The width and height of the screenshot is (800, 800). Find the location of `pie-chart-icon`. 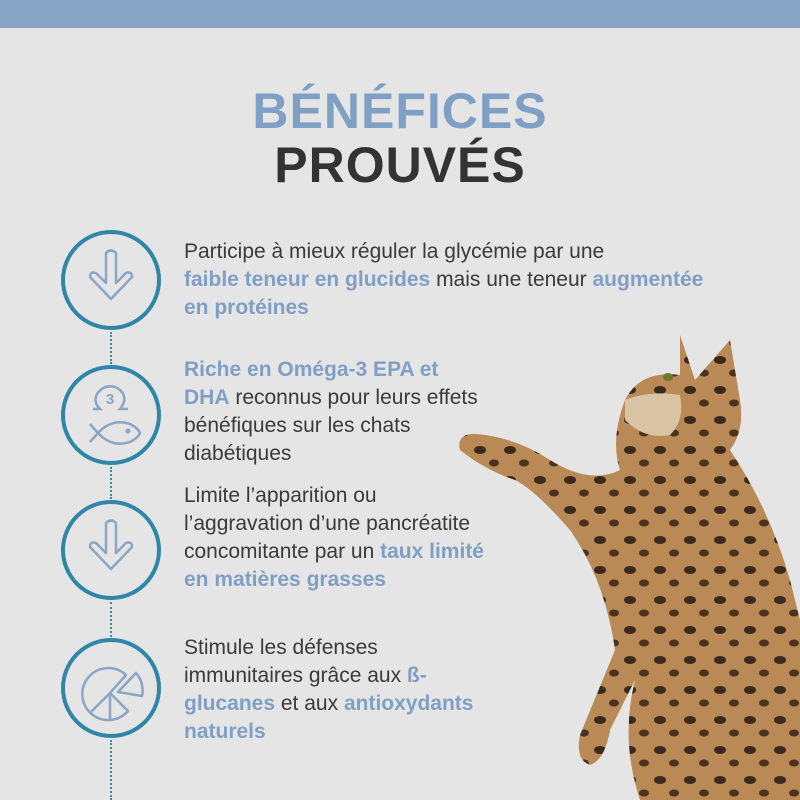

pie-chart-icon is located at coordinates (111, 688).